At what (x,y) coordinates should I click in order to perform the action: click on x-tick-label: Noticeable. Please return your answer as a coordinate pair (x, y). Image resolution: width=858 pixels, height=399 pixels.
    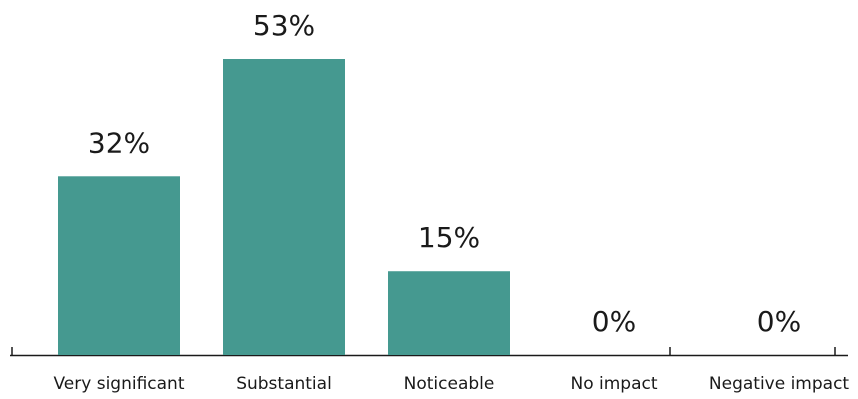
    Looking at the image, I should click on (449, 384).